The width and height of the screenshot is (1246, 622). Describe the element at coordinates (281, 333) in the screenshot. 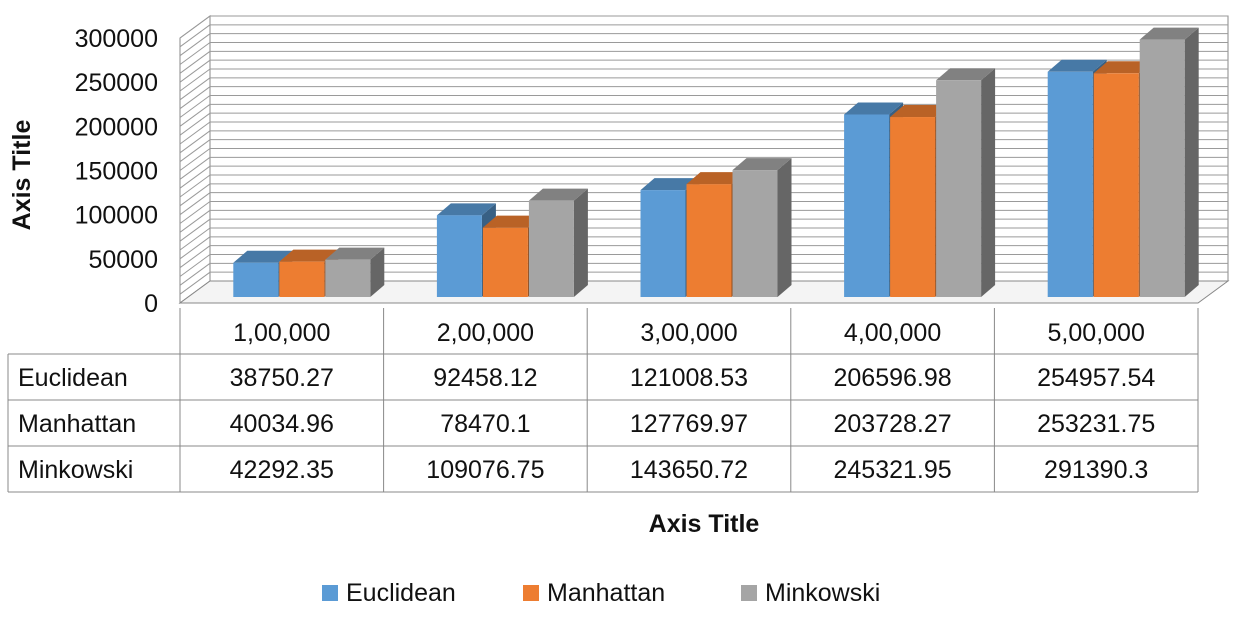

I see `x-category-label: 1,00,000` at that location.